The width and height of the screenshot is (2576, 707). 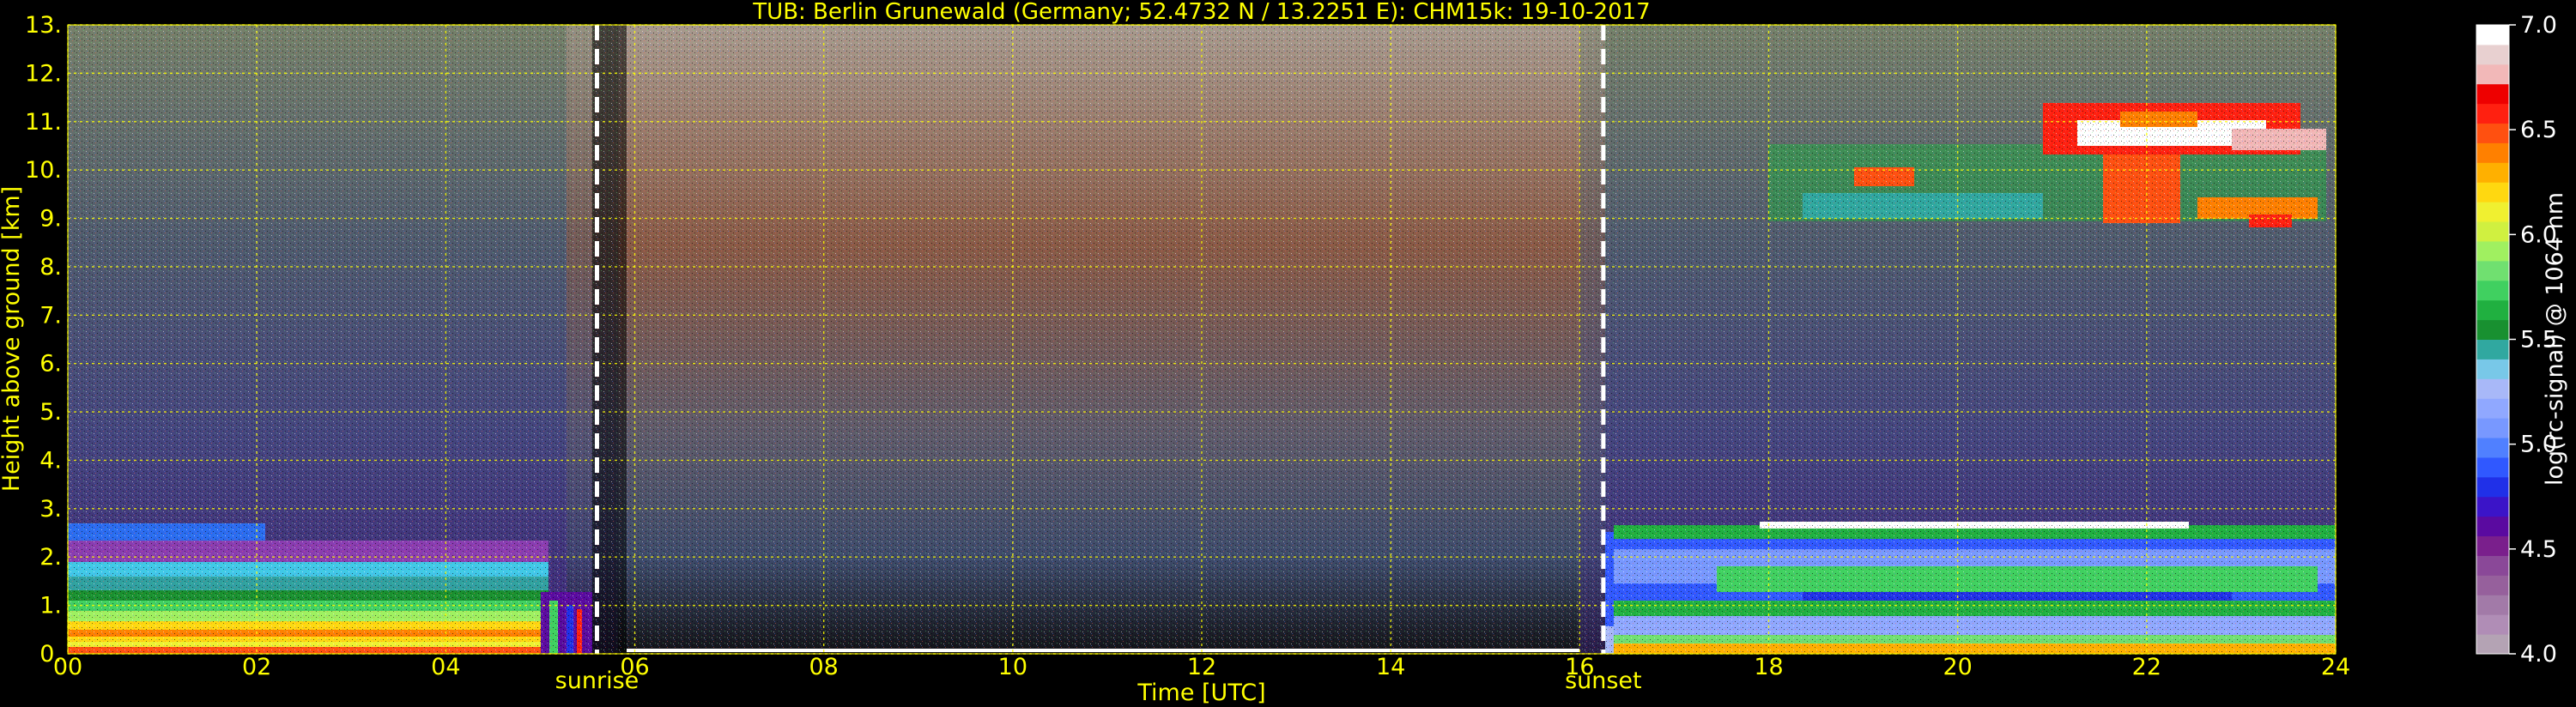 I want to click on colorbar-tick-label: 5.5, so click(x=2538, y=340).